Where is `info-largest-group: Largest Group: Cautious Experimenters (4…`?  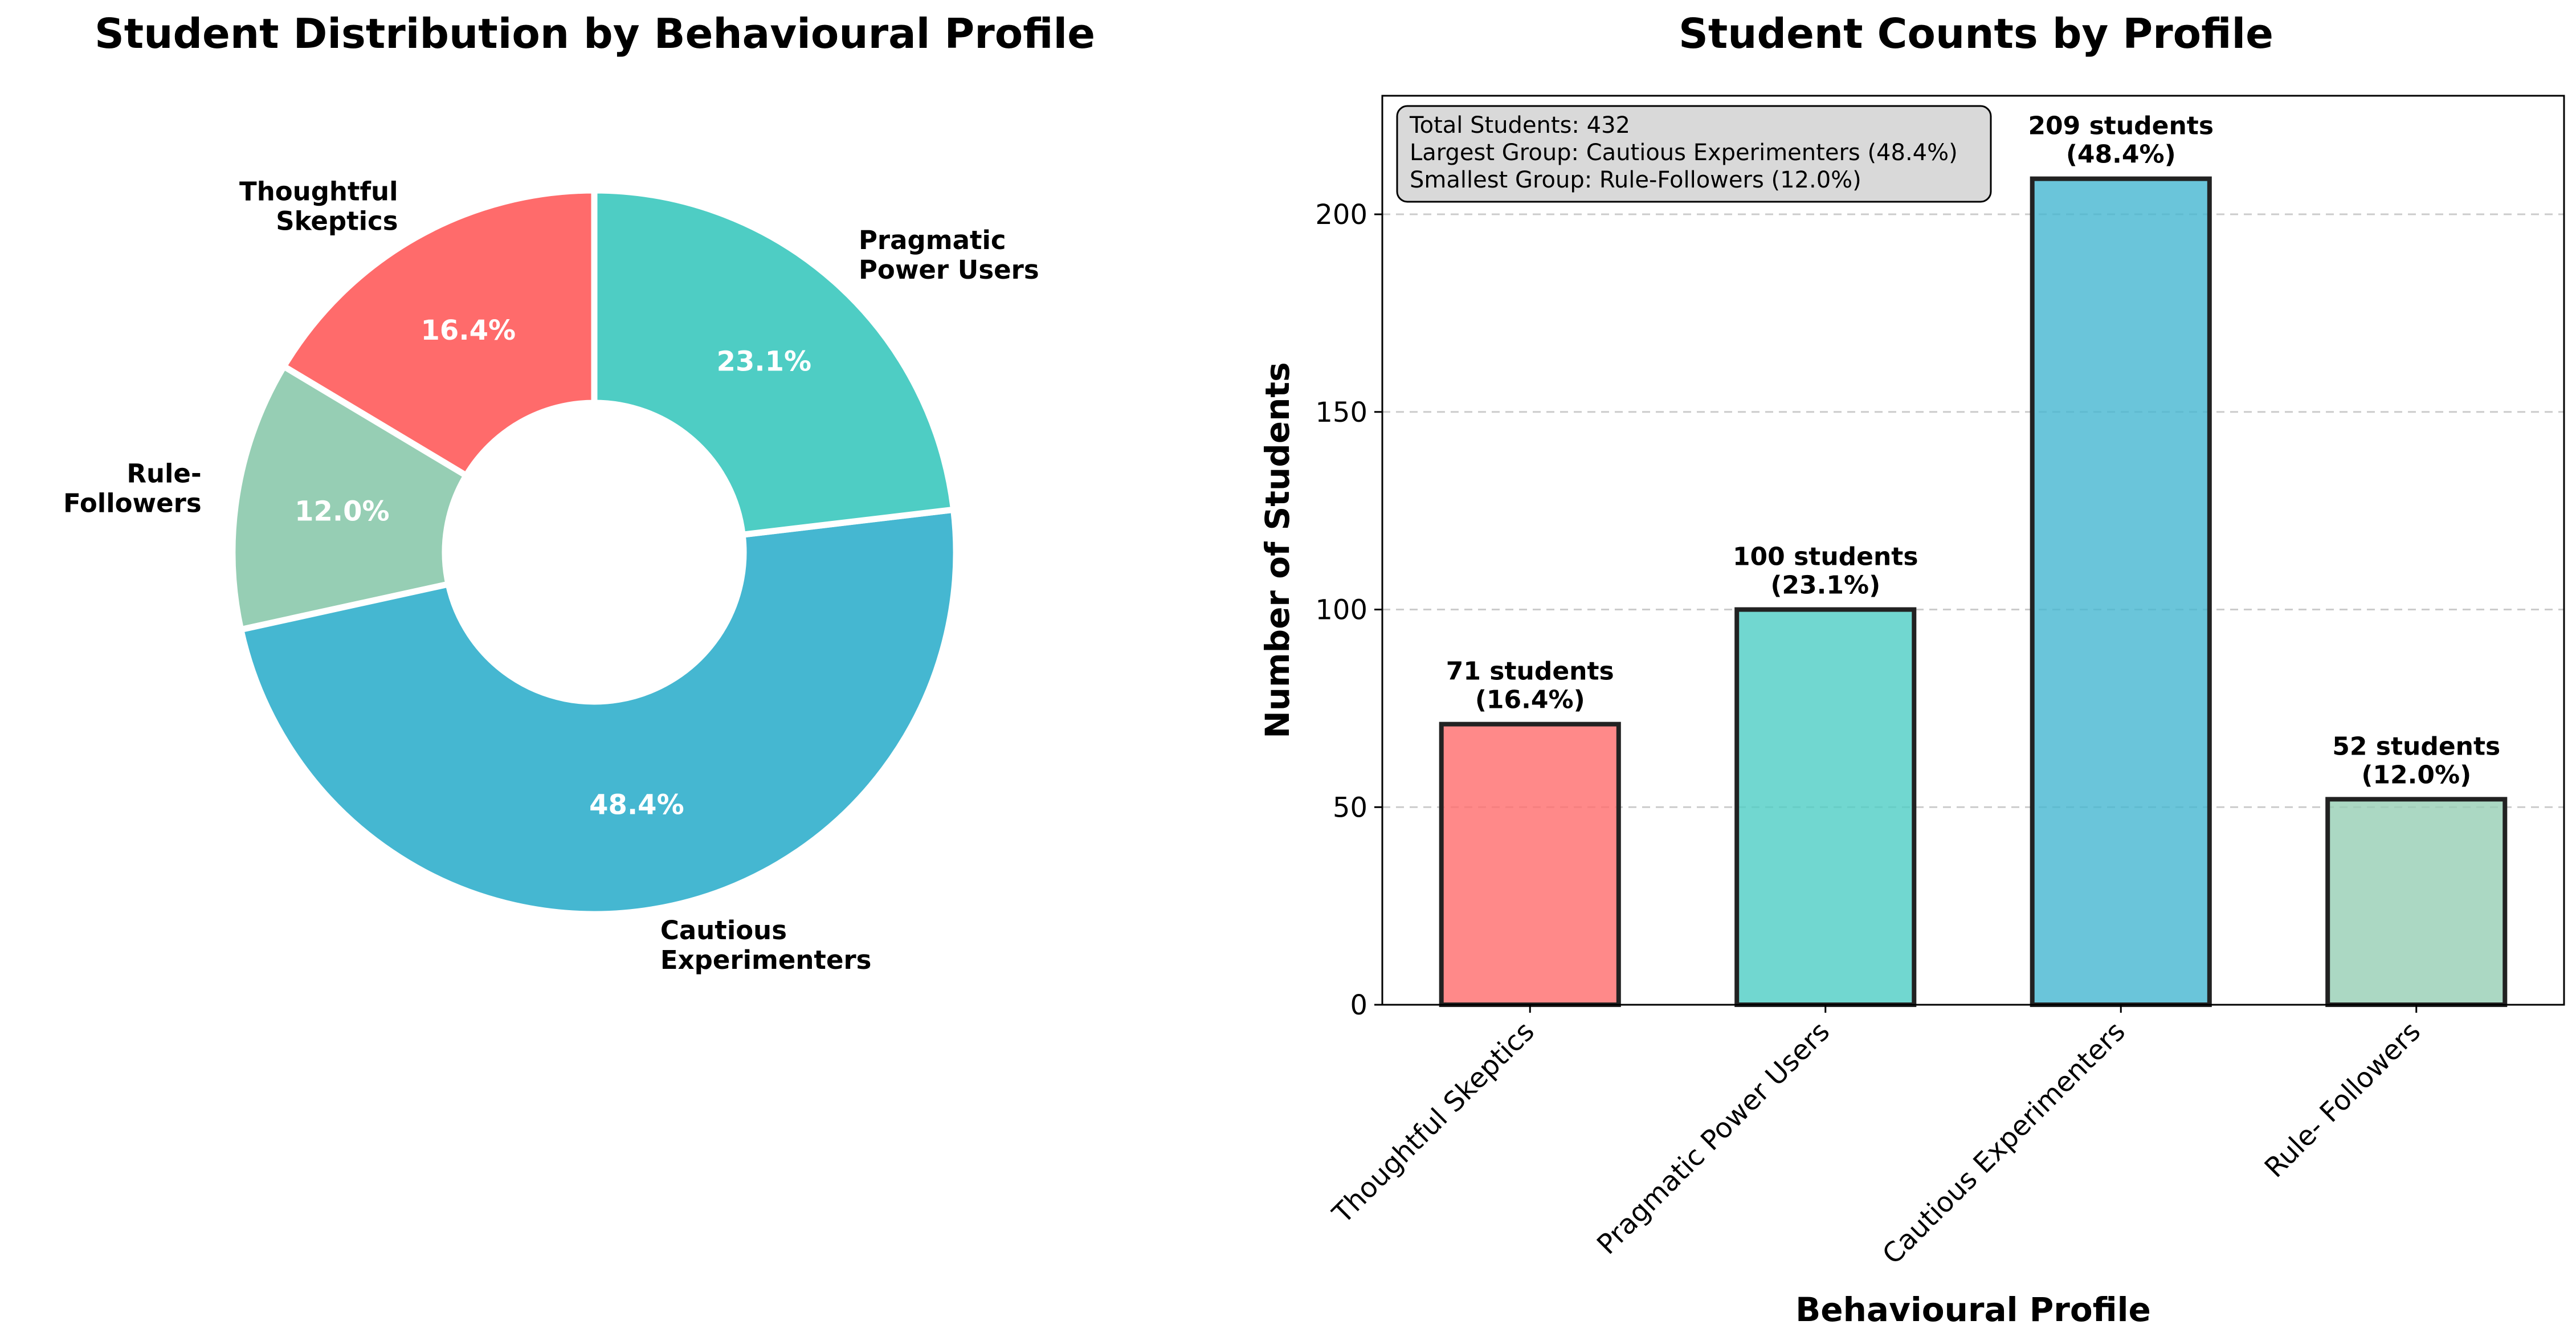 info-largest-group: Largest Group: Cautious Experimenters (4… is located at coordinates (1684, 153).